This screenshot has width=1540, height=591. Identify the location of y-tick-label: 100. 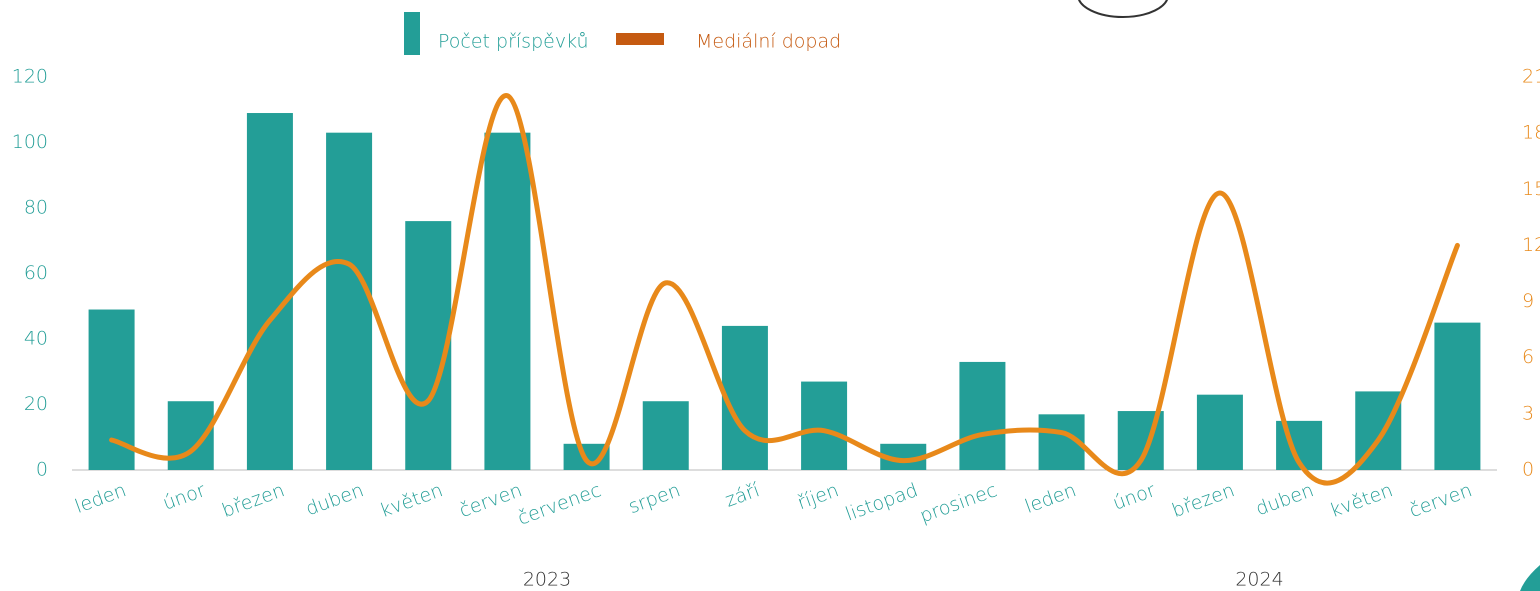
(30, 142).